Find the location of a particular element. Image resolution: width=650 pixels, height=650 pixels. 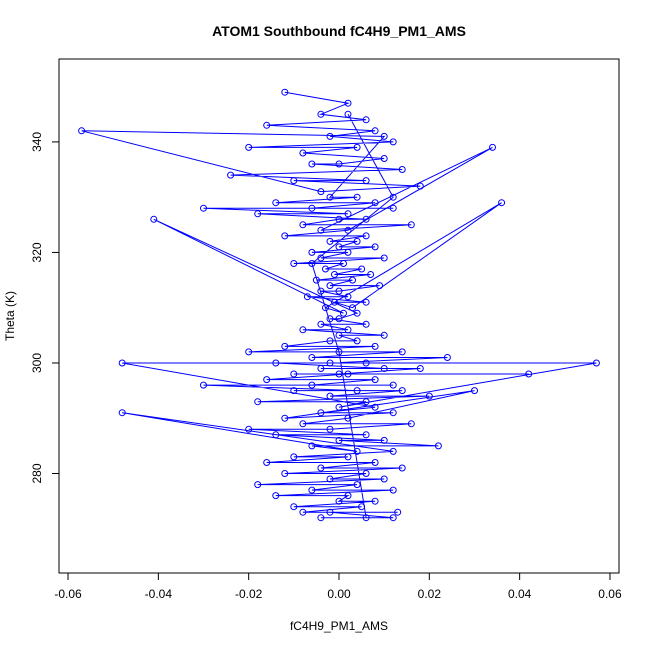

y-tick-label: 340 is located at coordinates (37, 142).